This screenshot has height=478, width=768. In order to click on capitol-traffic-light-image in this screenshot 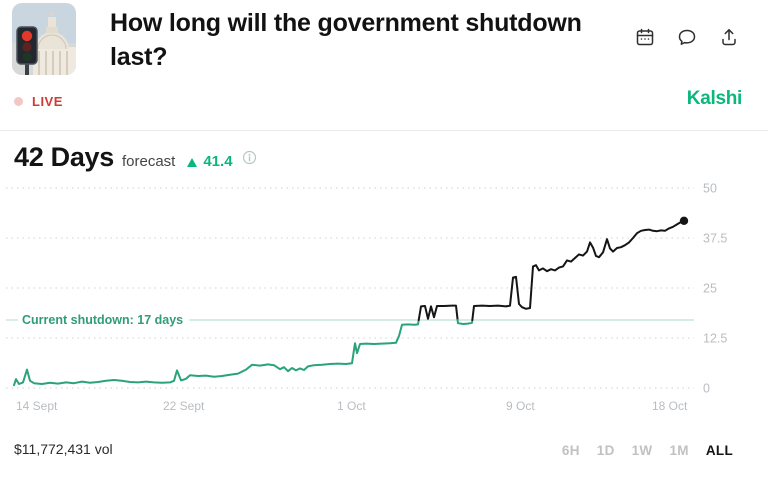, I will do `click(44, 39)`.